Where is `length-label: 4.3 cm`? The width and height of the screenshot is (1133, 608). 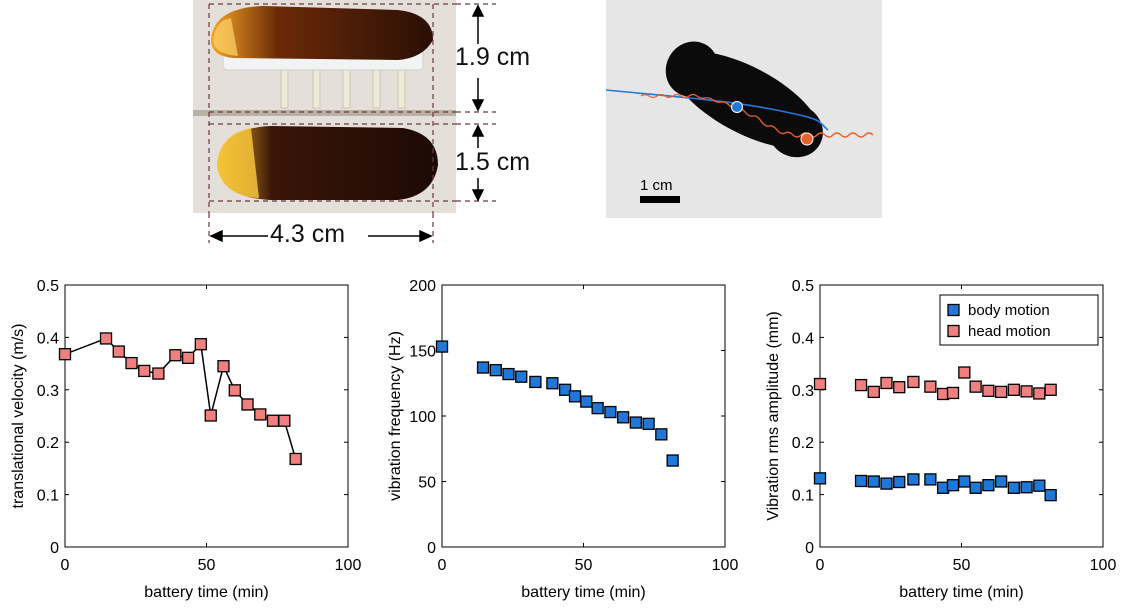 length-label: 4.3 cm is located at coordinates (308, 234).